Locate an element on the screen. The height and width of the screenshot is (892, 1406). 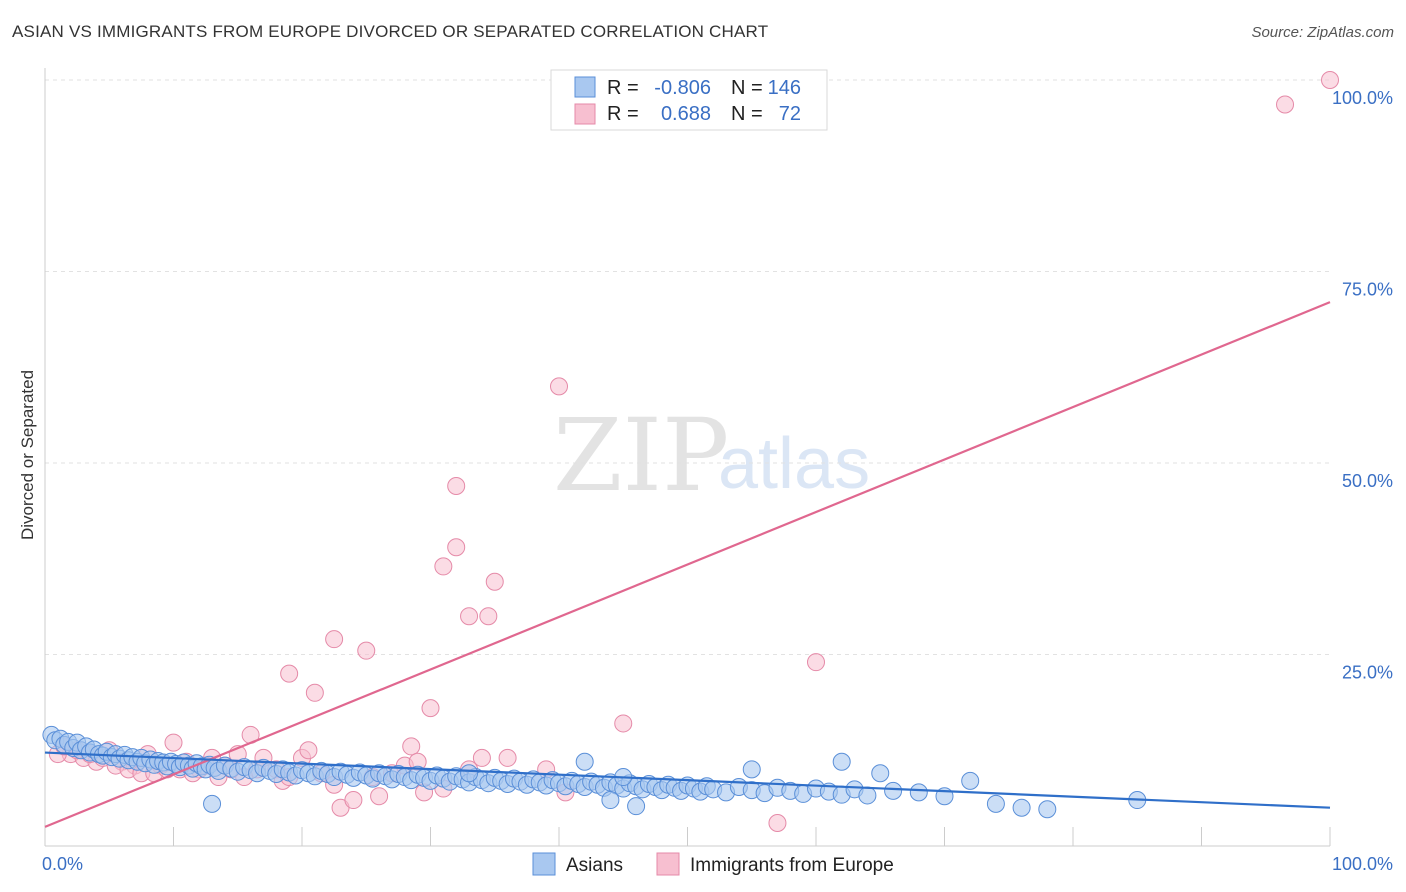
bottom-legend-swatch-asians is located at coordinates (544, 864).